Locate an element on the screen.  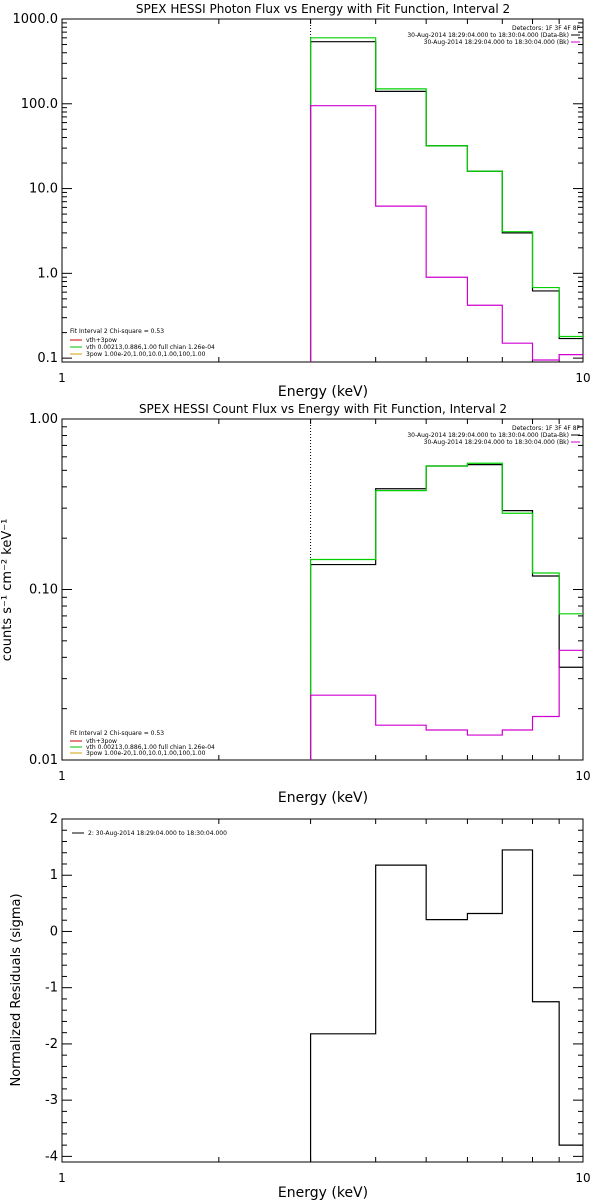
y-tick-label: 0.1 is located at coordinates (47, 358).